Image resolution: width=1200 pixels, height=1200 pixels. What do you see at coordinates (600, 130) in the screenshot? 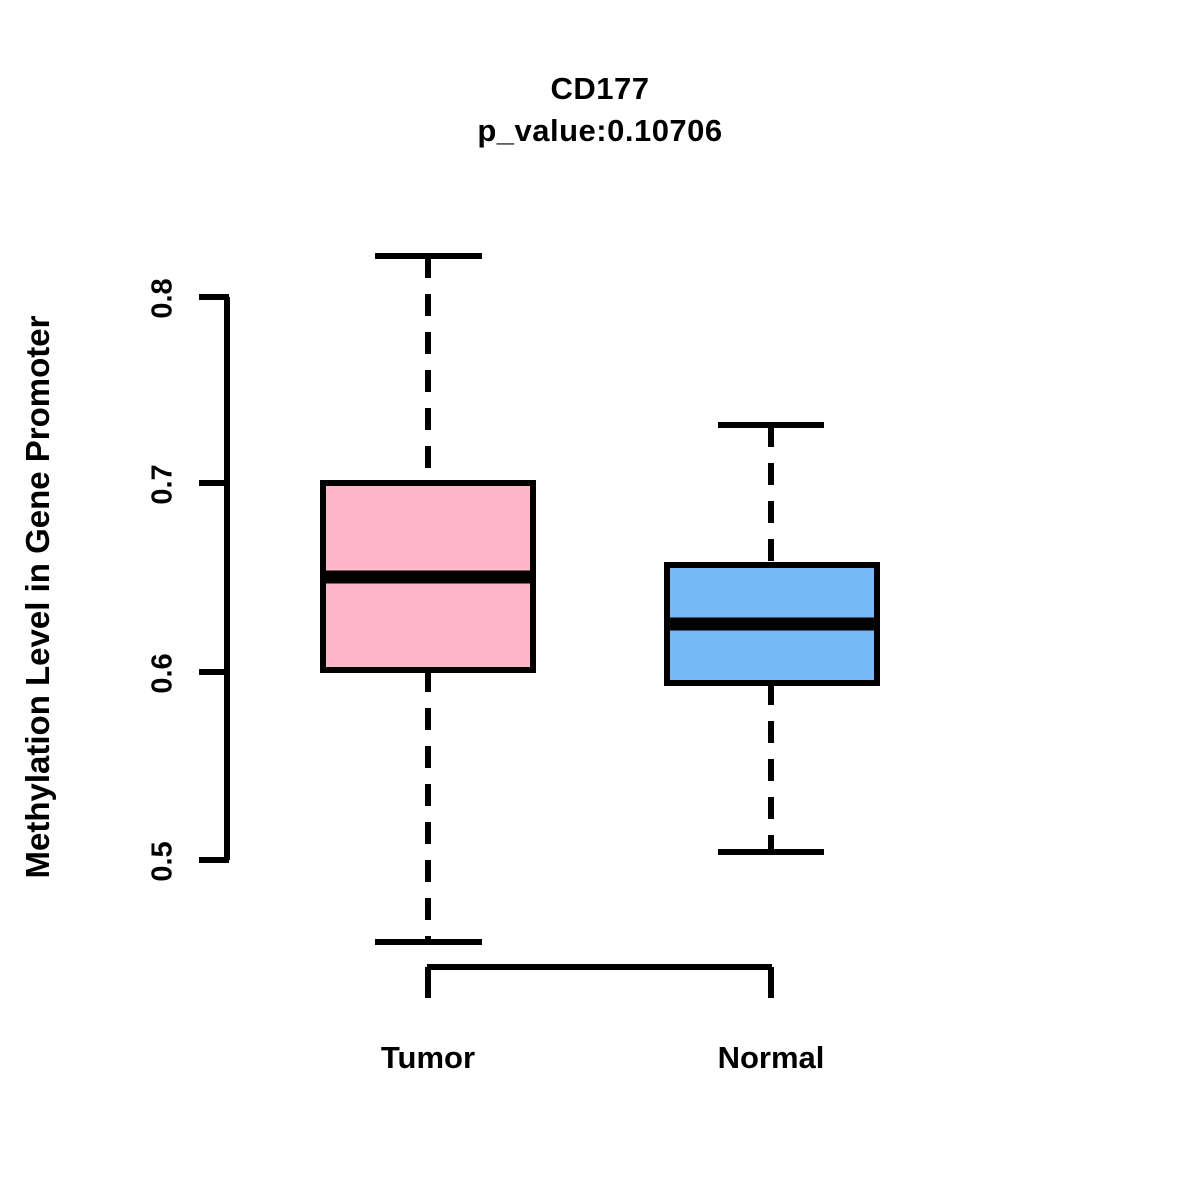
I see `p-value-subtitle: p_value:0.10706` at bounding box center [600, 130].